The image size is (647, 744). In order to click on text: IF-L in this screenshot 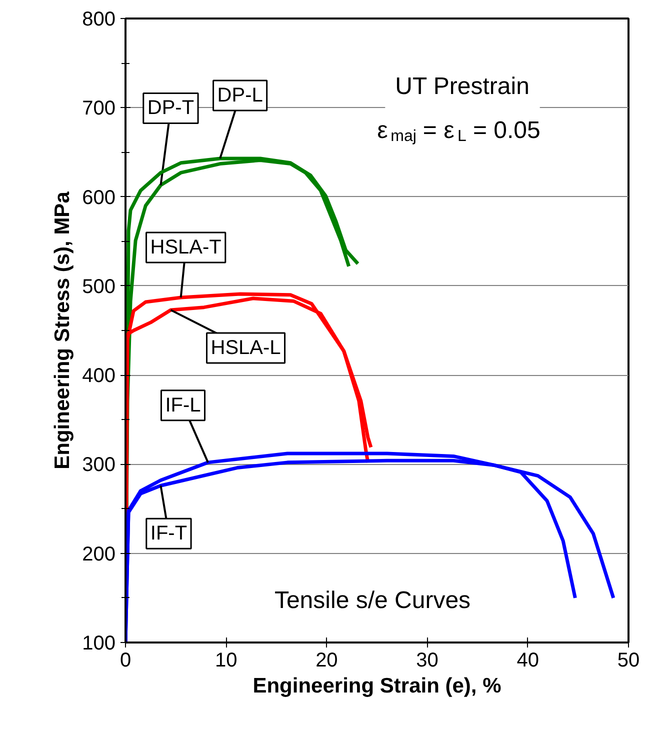, I will do `click(183, 405)`.